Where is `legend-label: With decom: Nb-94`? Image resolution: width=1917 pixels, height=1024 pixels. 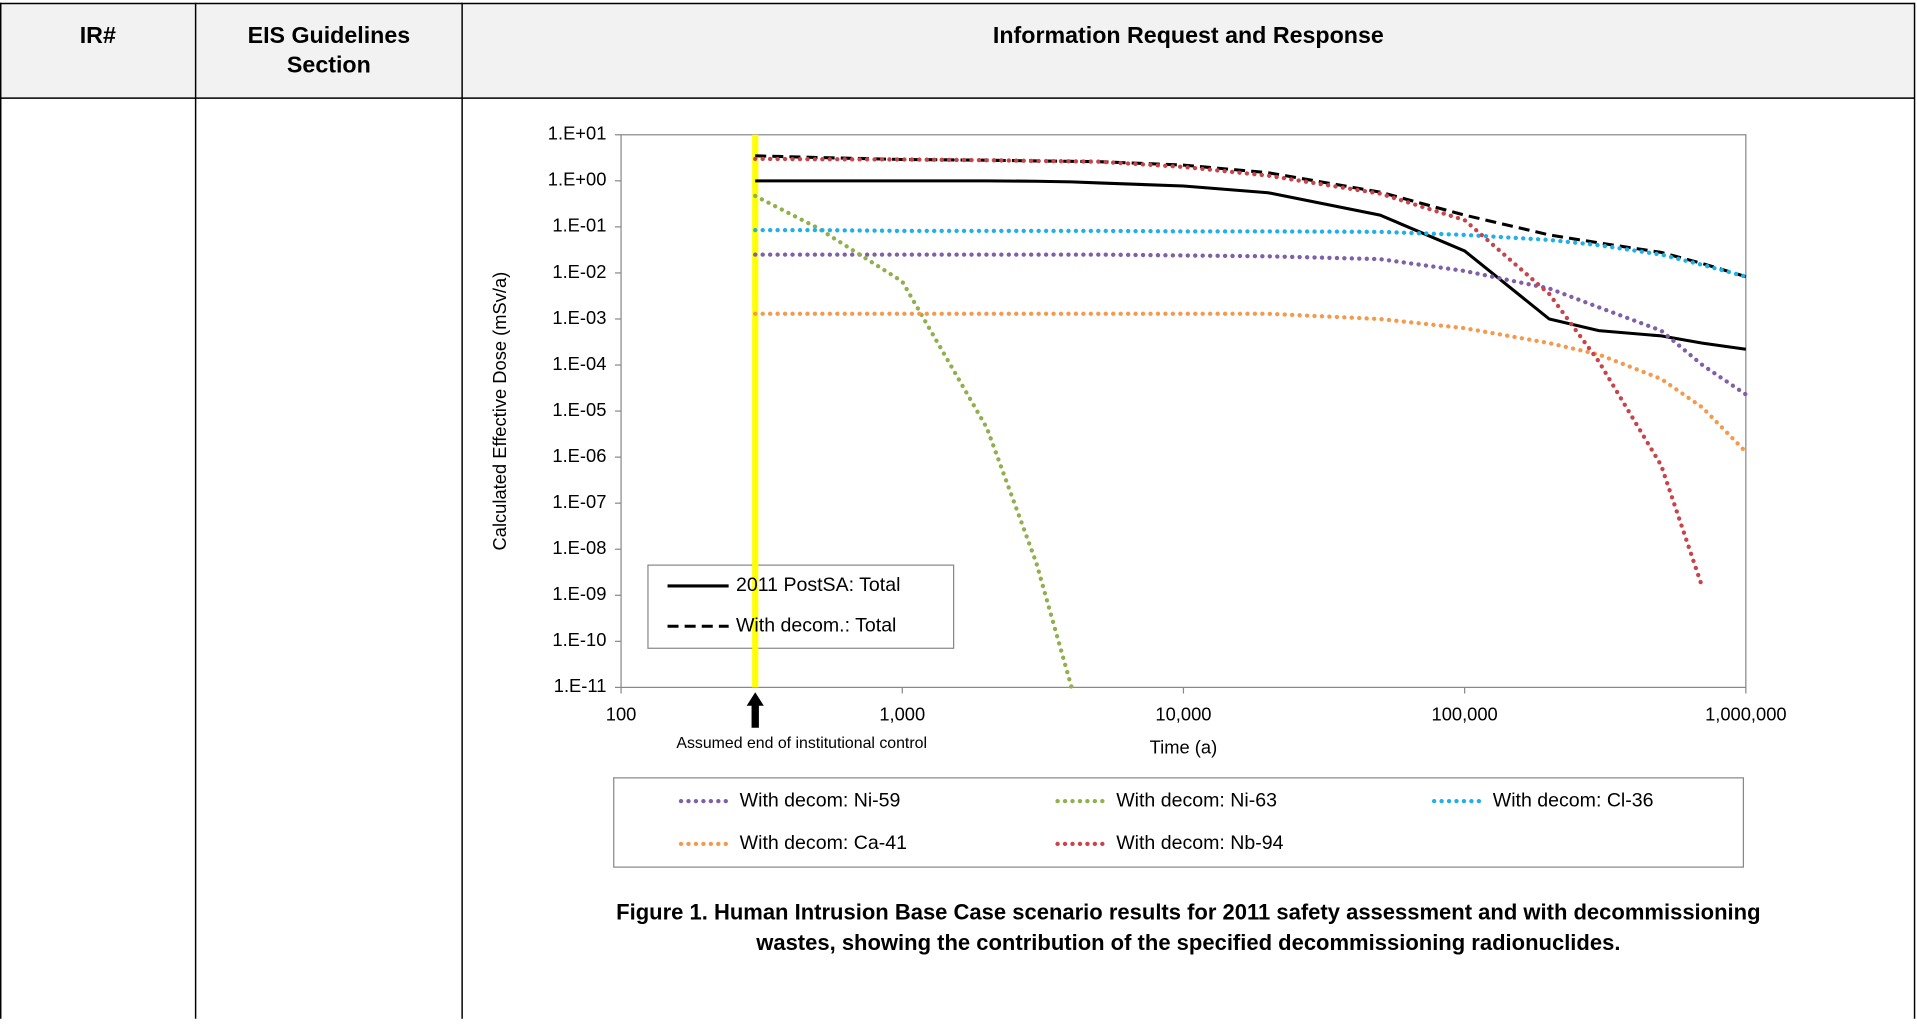
legend-label: With decom: Nb-94 is located at coordinates (1199, 843).